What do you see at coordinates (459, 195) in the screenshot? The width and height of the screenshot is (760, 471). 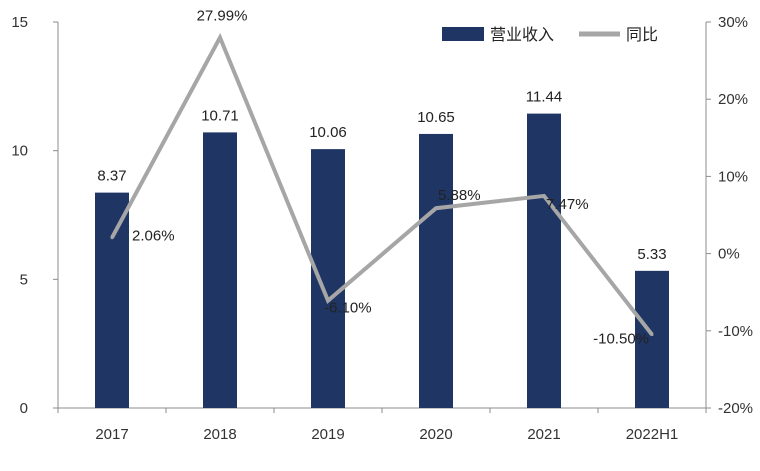 I see `yoy-point-label: 5.88%` at bounding box center [459, 195].